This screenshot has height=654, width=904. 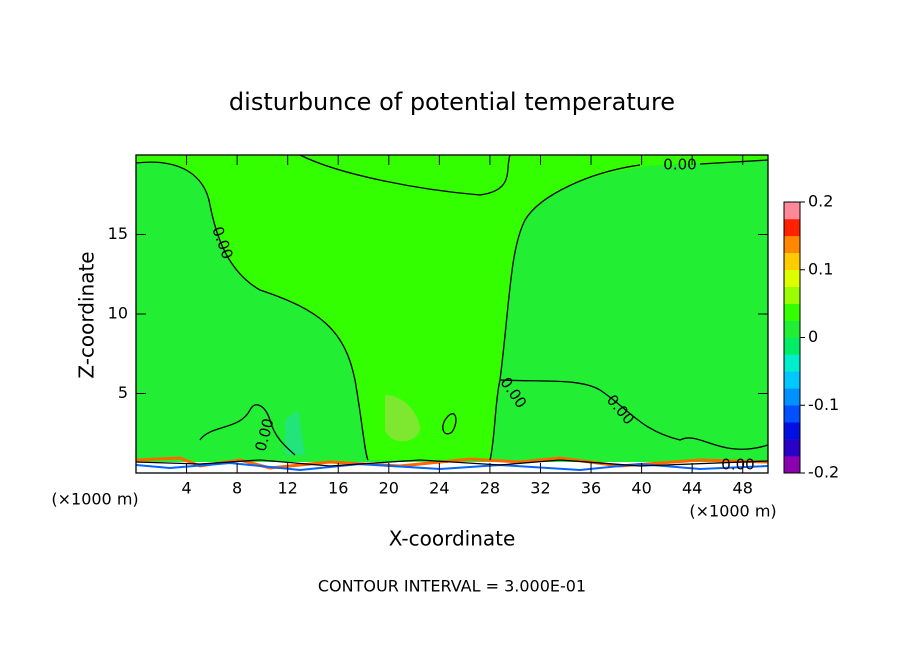 I want to click on x-tick-label: 40, so click(x=641, y=488).